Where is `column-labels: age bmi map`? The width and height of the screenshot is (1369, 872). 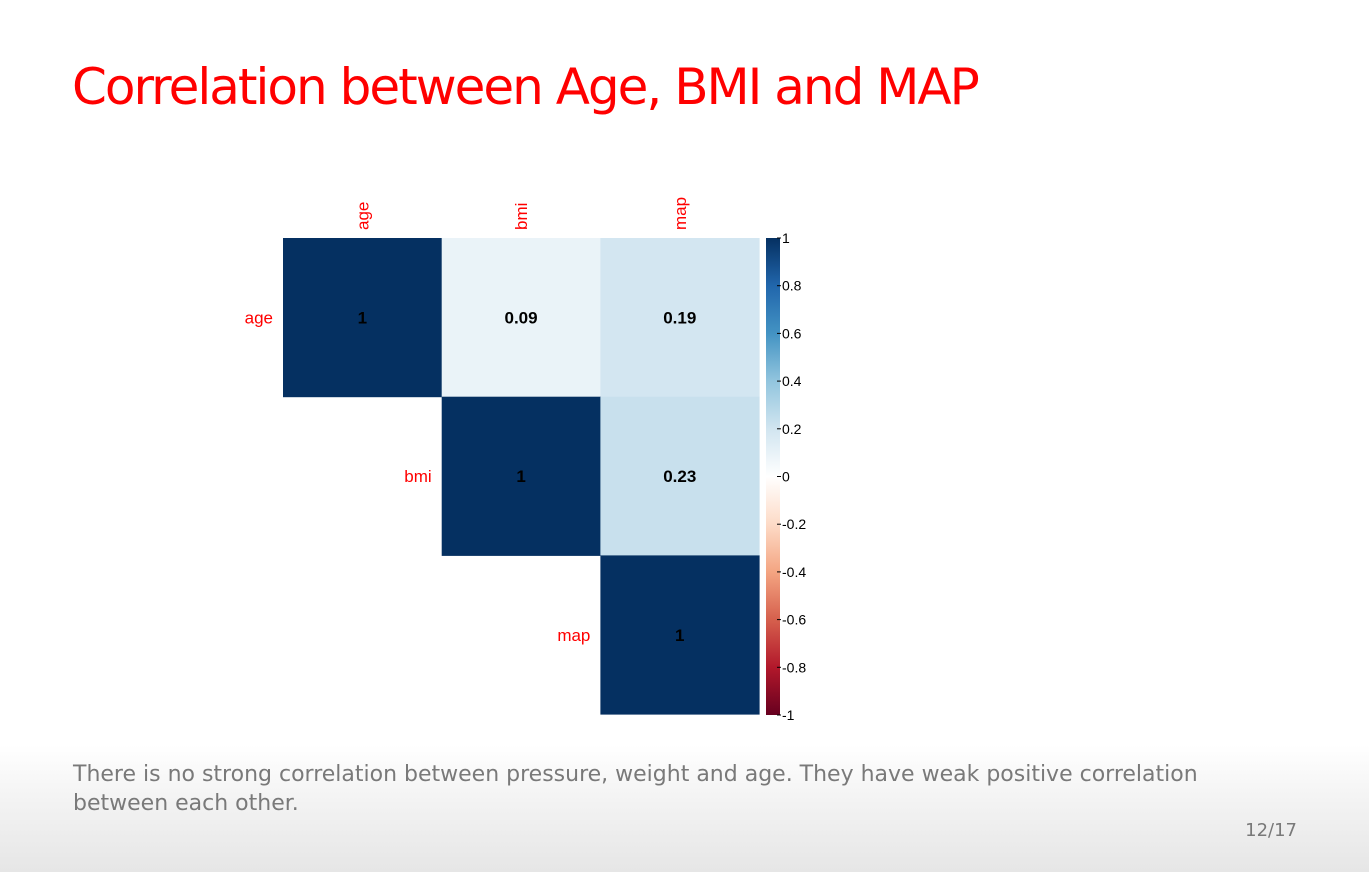
column-labels: age bmi map is located at coordinates (521, 213).